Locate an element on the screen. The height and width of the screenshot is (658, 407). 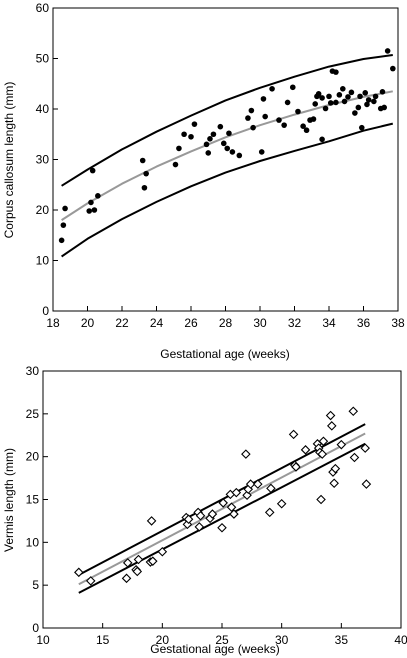
x-tick-label: 36 is located at coordinates (364, 323).